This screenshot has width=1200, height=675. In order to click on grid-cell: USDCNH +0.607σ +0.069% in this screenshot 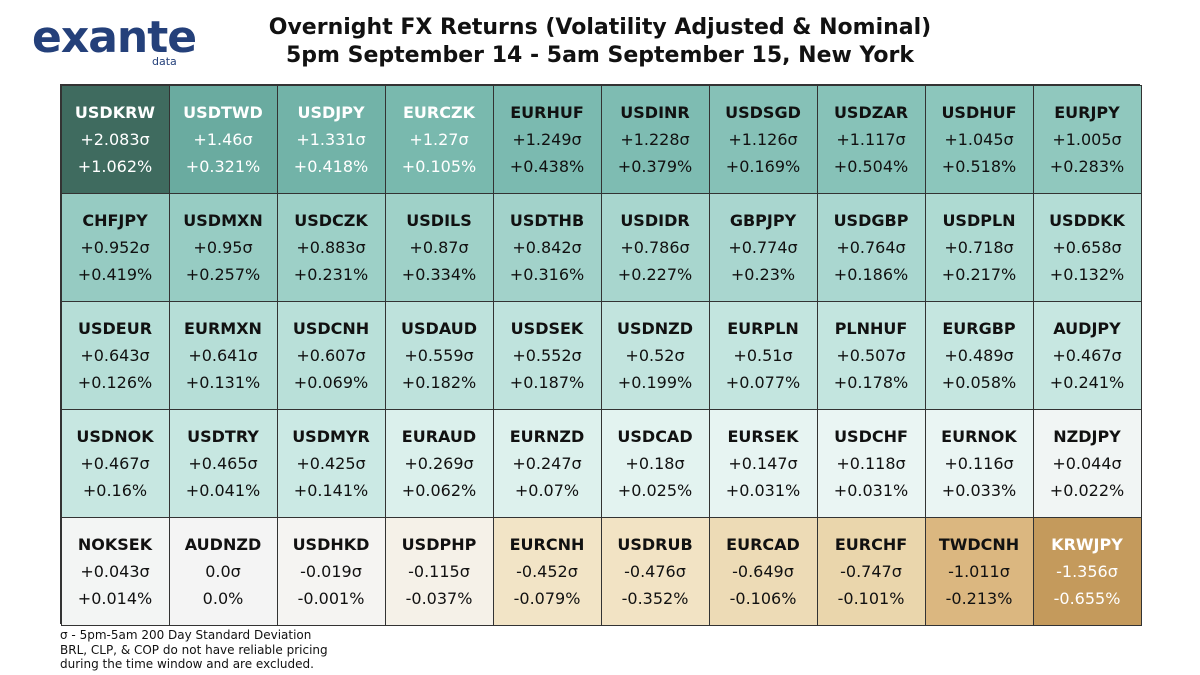, I will do `click(331, 355)`.